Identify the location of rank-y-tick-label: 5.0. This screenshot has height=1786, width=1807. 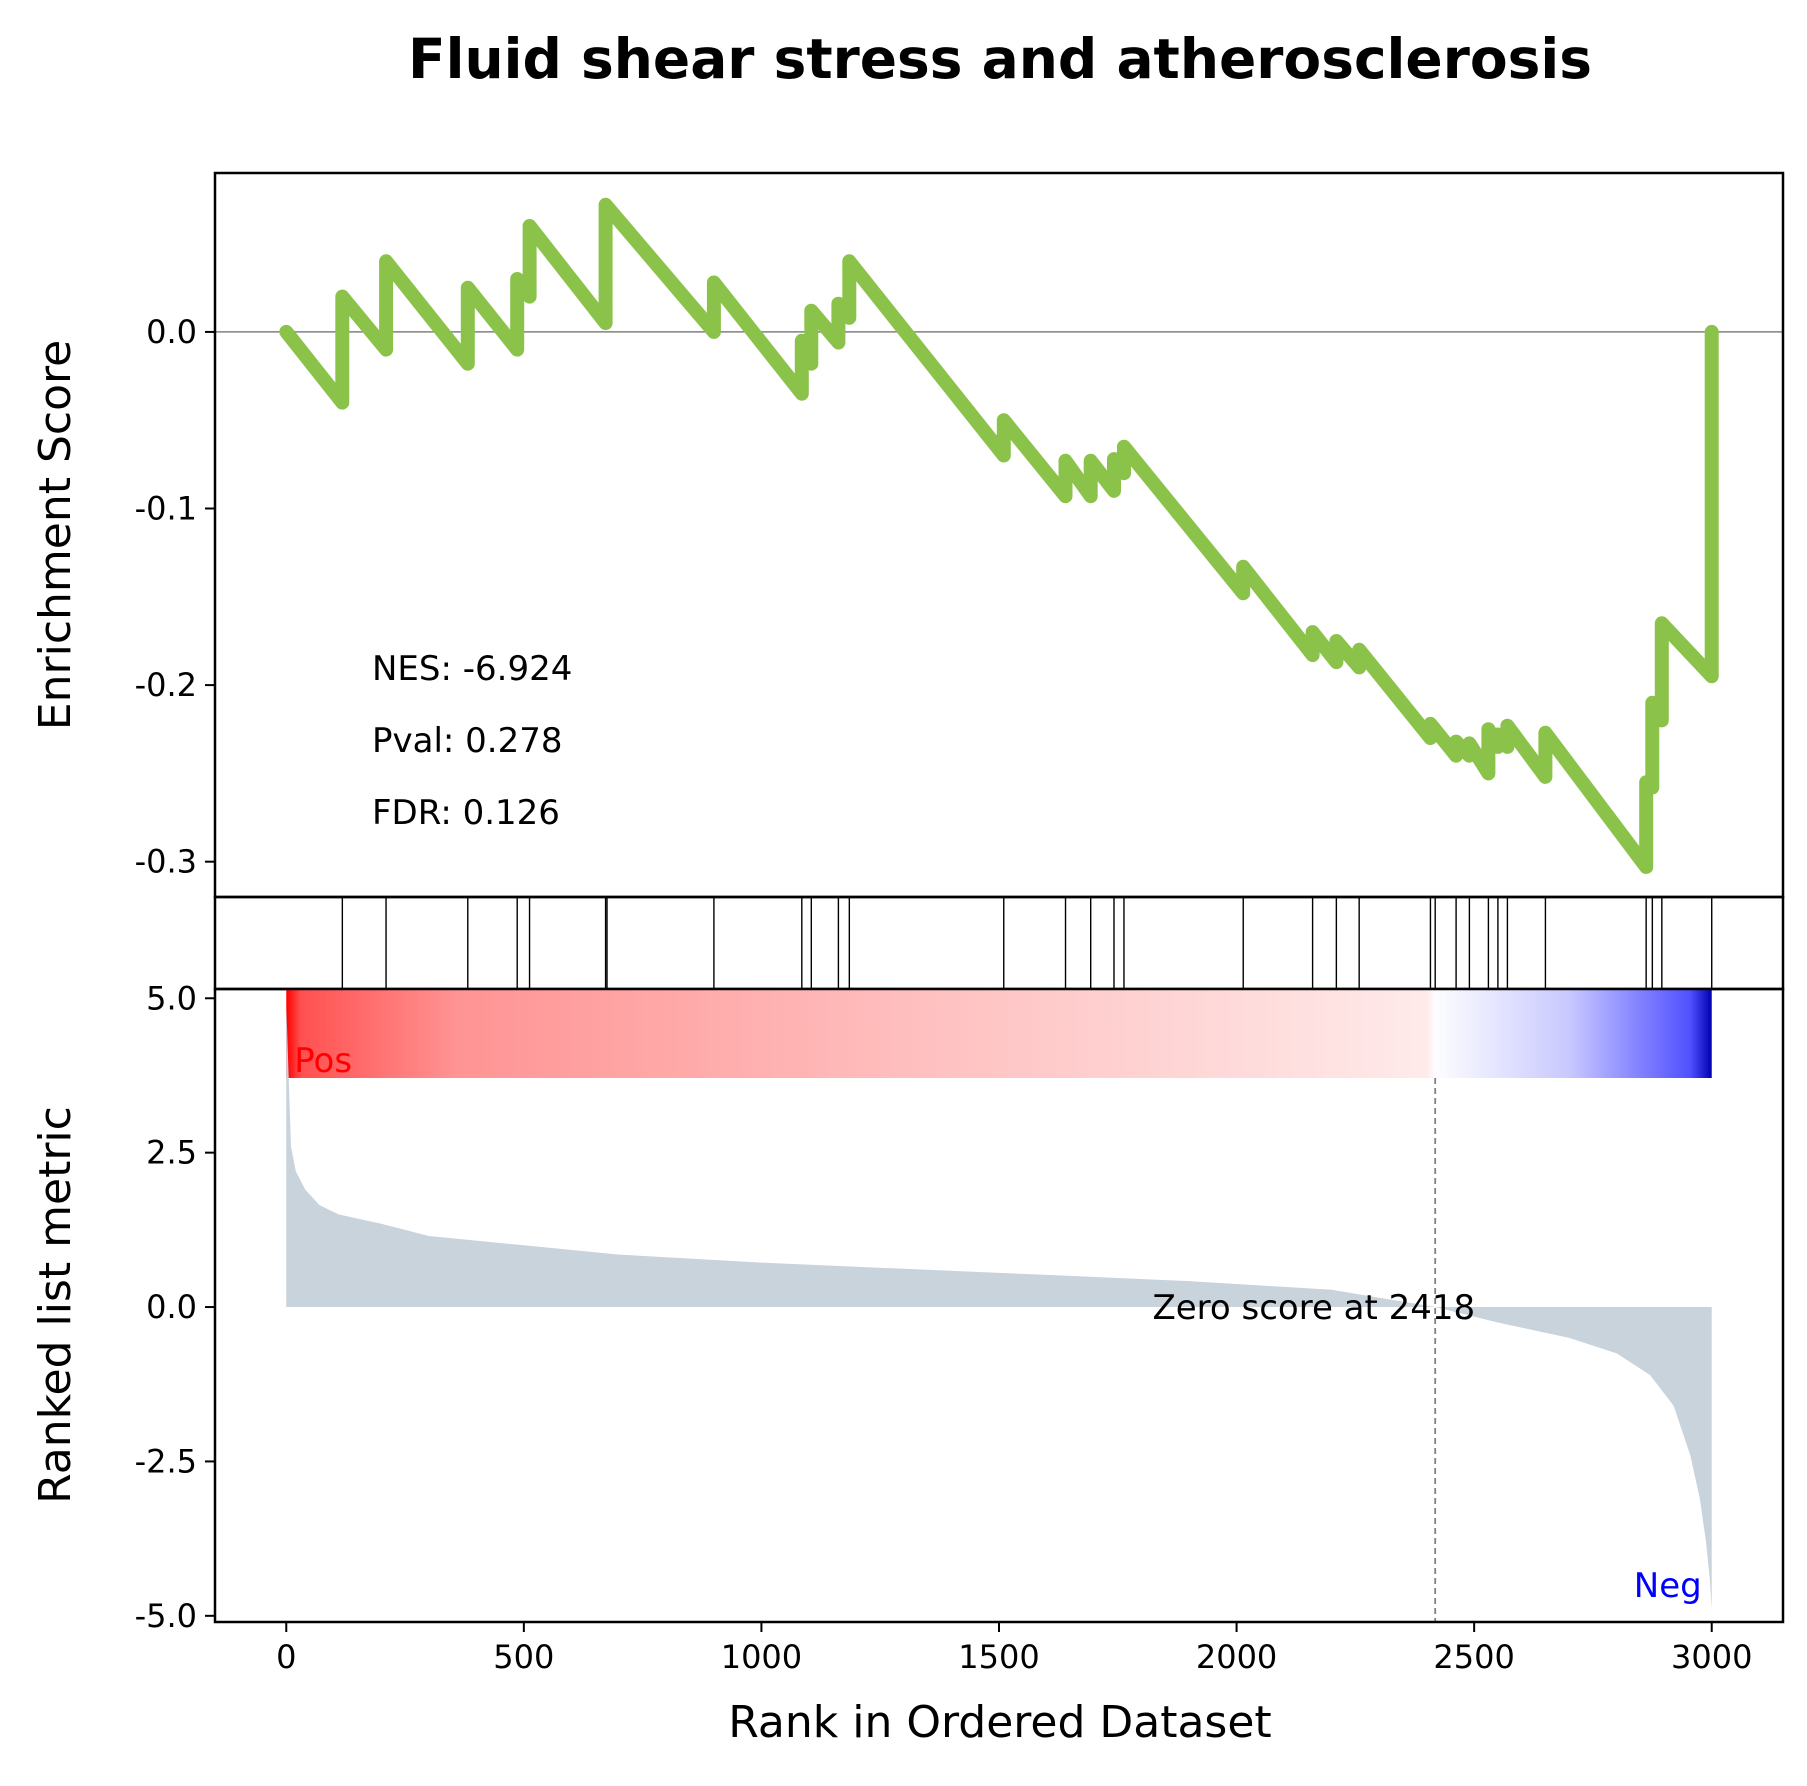
(171, 998).